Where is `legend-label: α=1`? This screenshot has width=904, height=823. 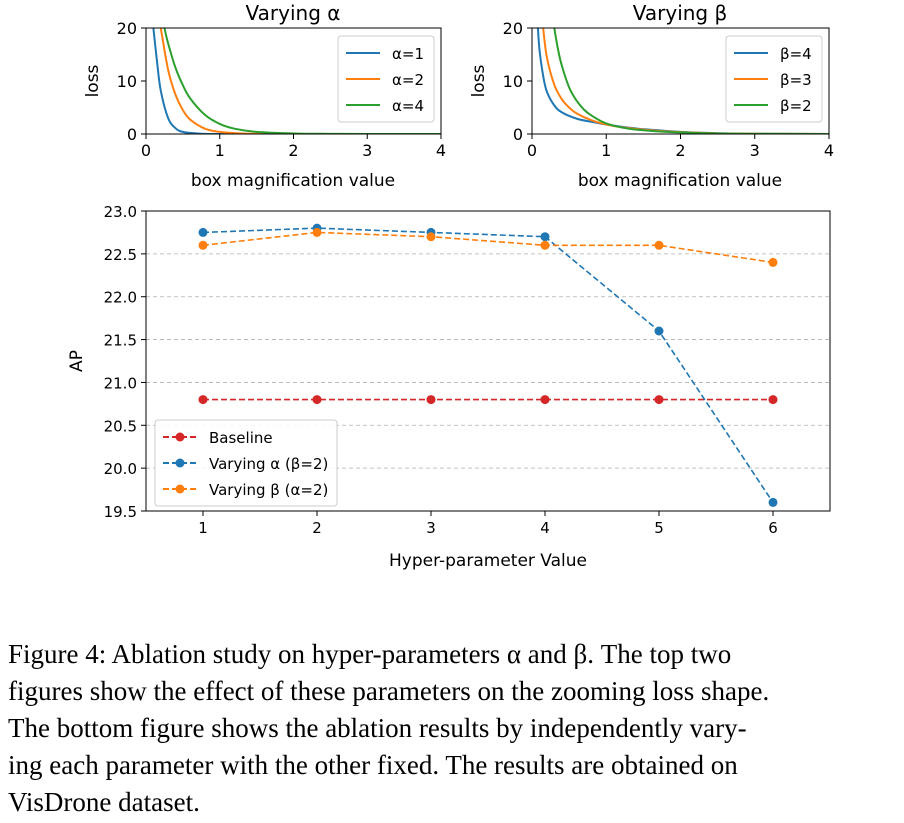
legend-label: α=1 is located at coordinates (408, 54).